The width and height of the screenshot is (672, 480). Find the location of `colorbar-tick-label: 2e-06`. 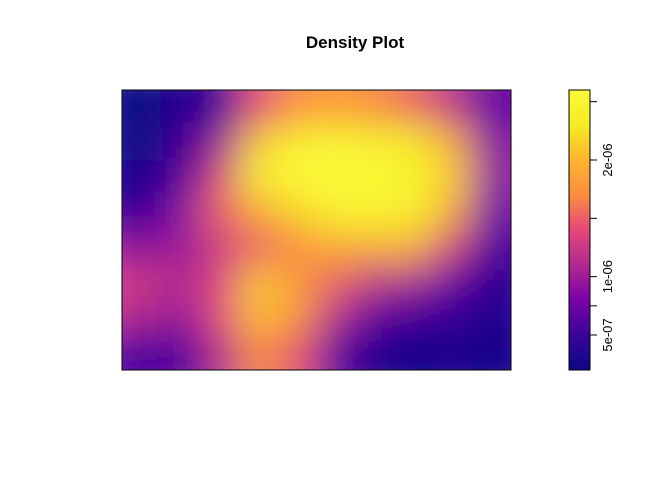

colorbar-tick-label: 2e-06 is located at coordinates (607, 159).